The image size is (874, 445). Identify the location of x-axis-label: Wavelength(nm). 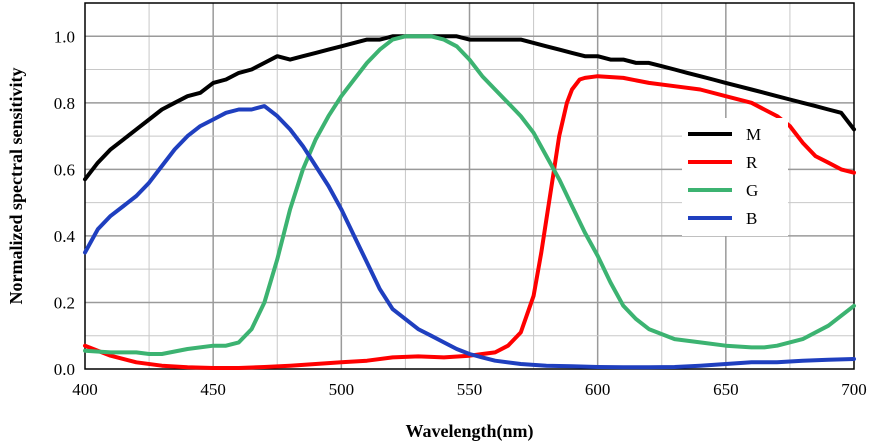
(470, 431).